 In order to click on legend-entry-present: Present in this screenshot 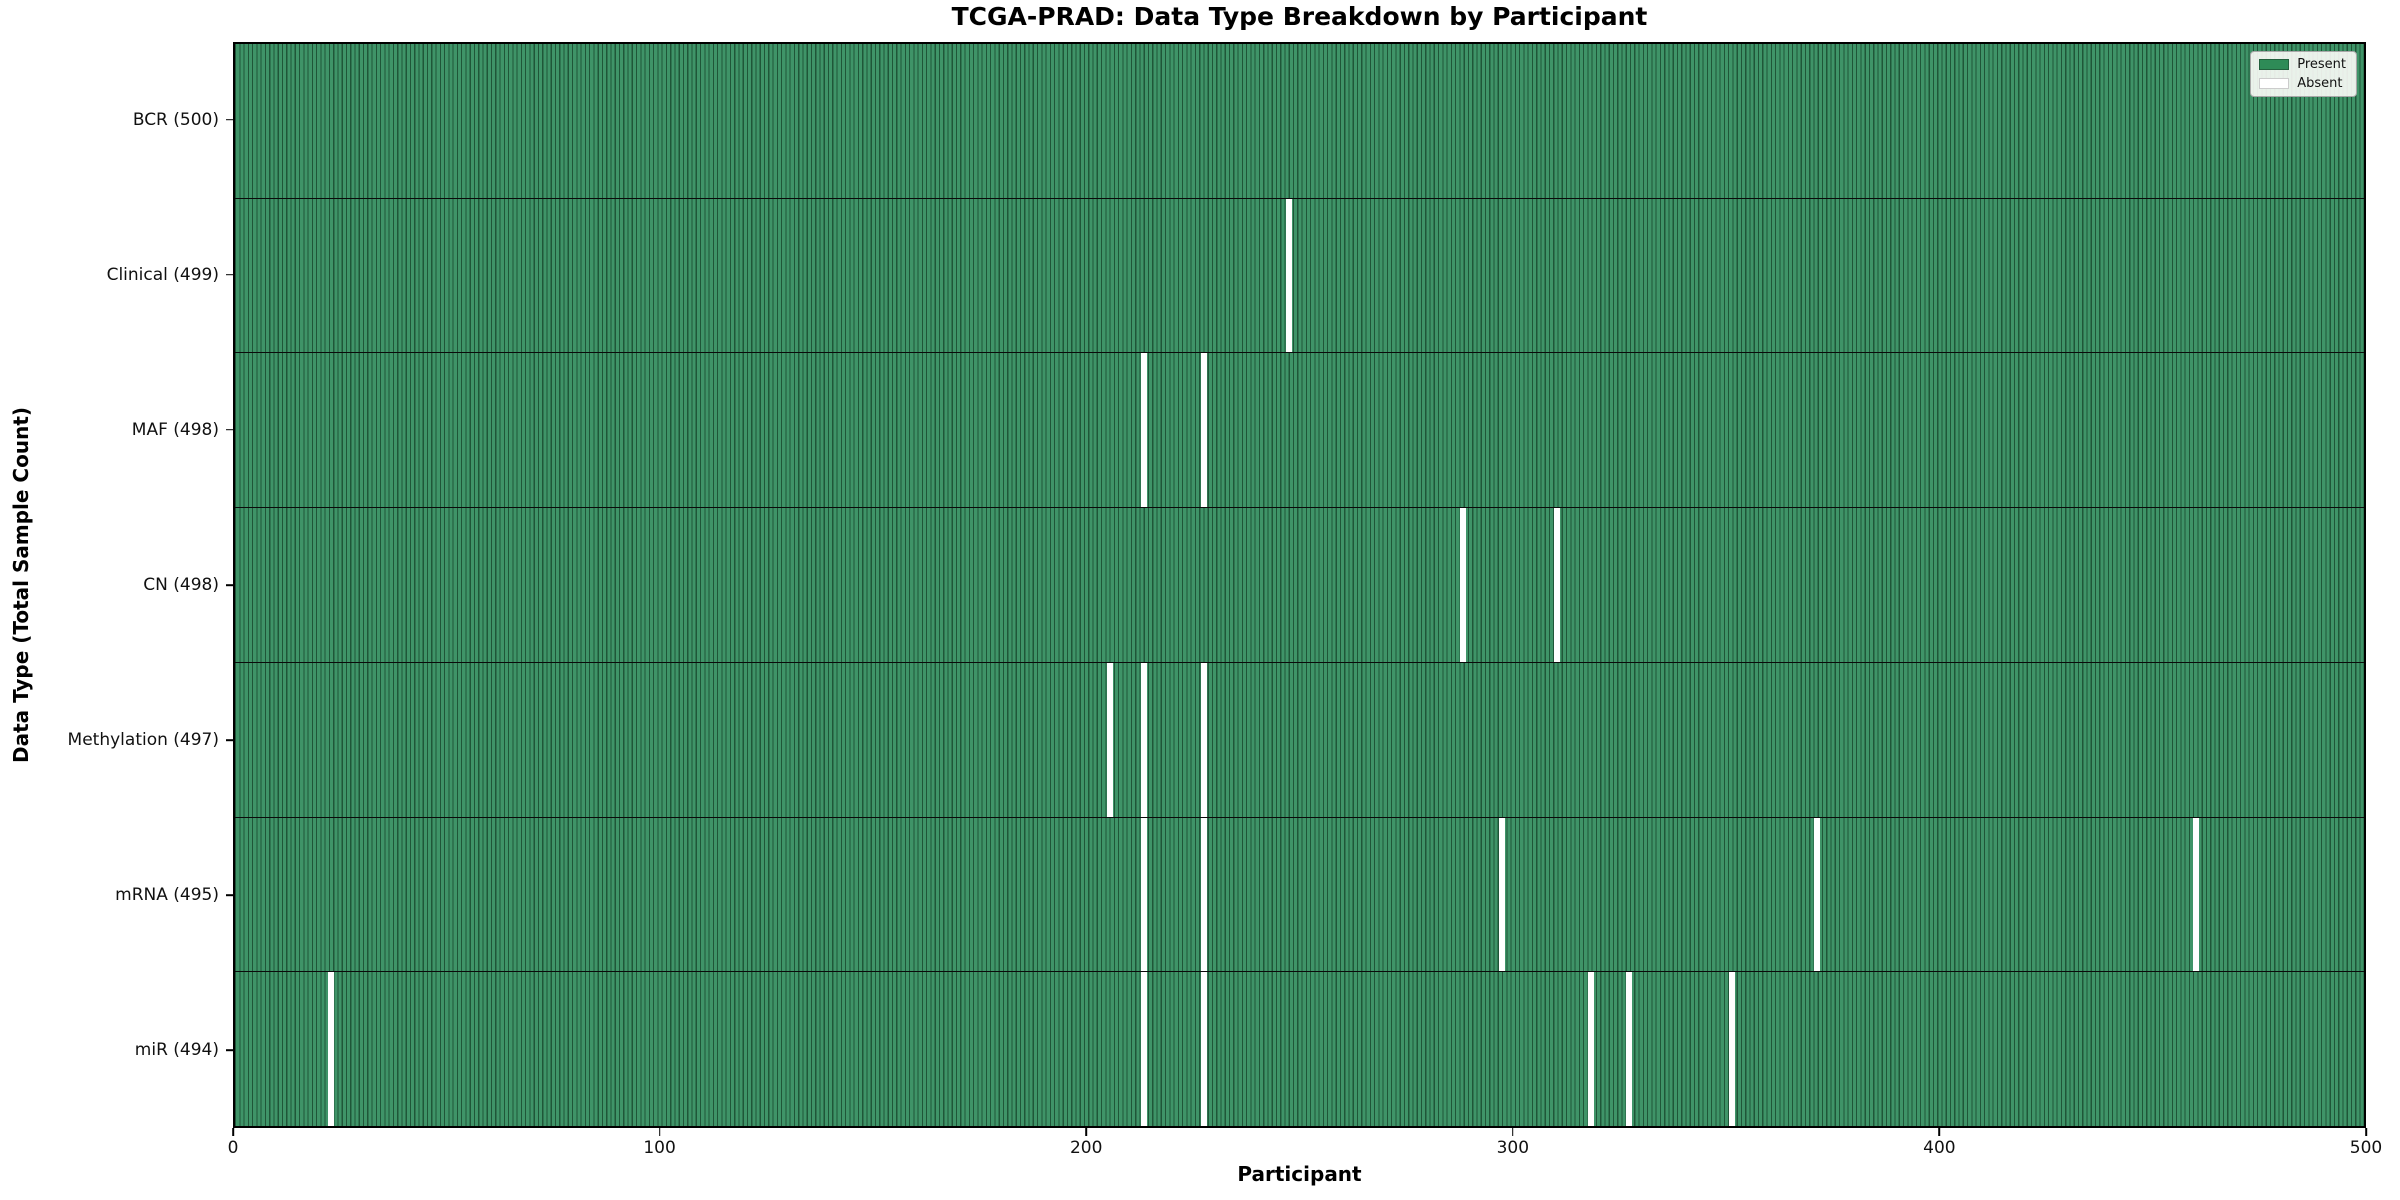, I will do `click(2302, 64)`.